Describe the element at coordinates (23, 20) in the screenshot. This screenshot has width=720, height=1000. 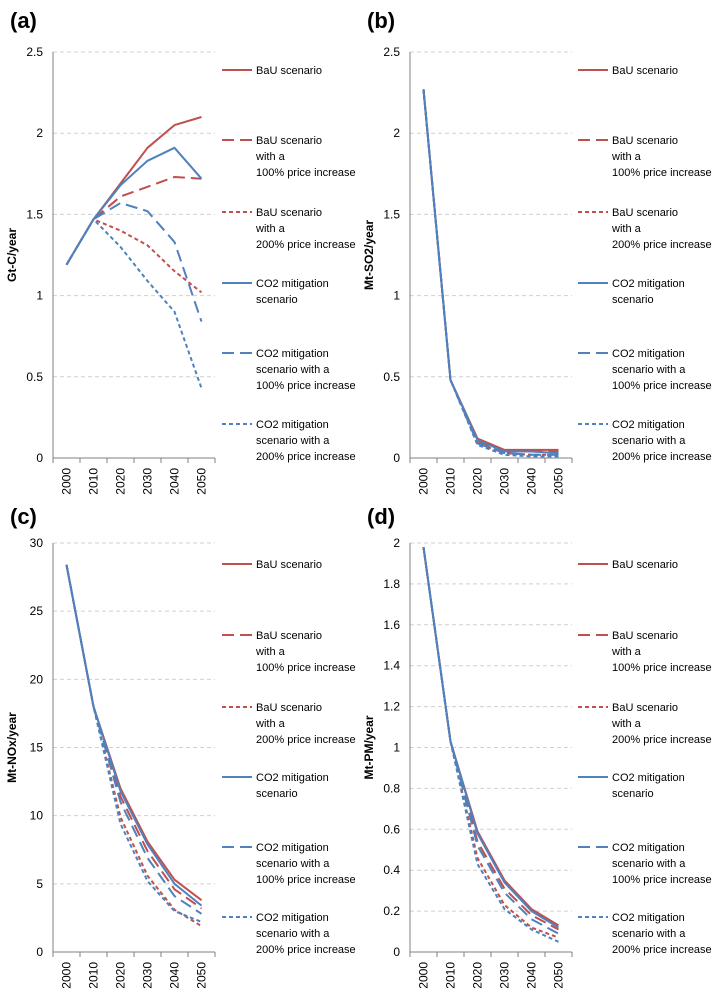
I see `panel-label: (a)` at that location.